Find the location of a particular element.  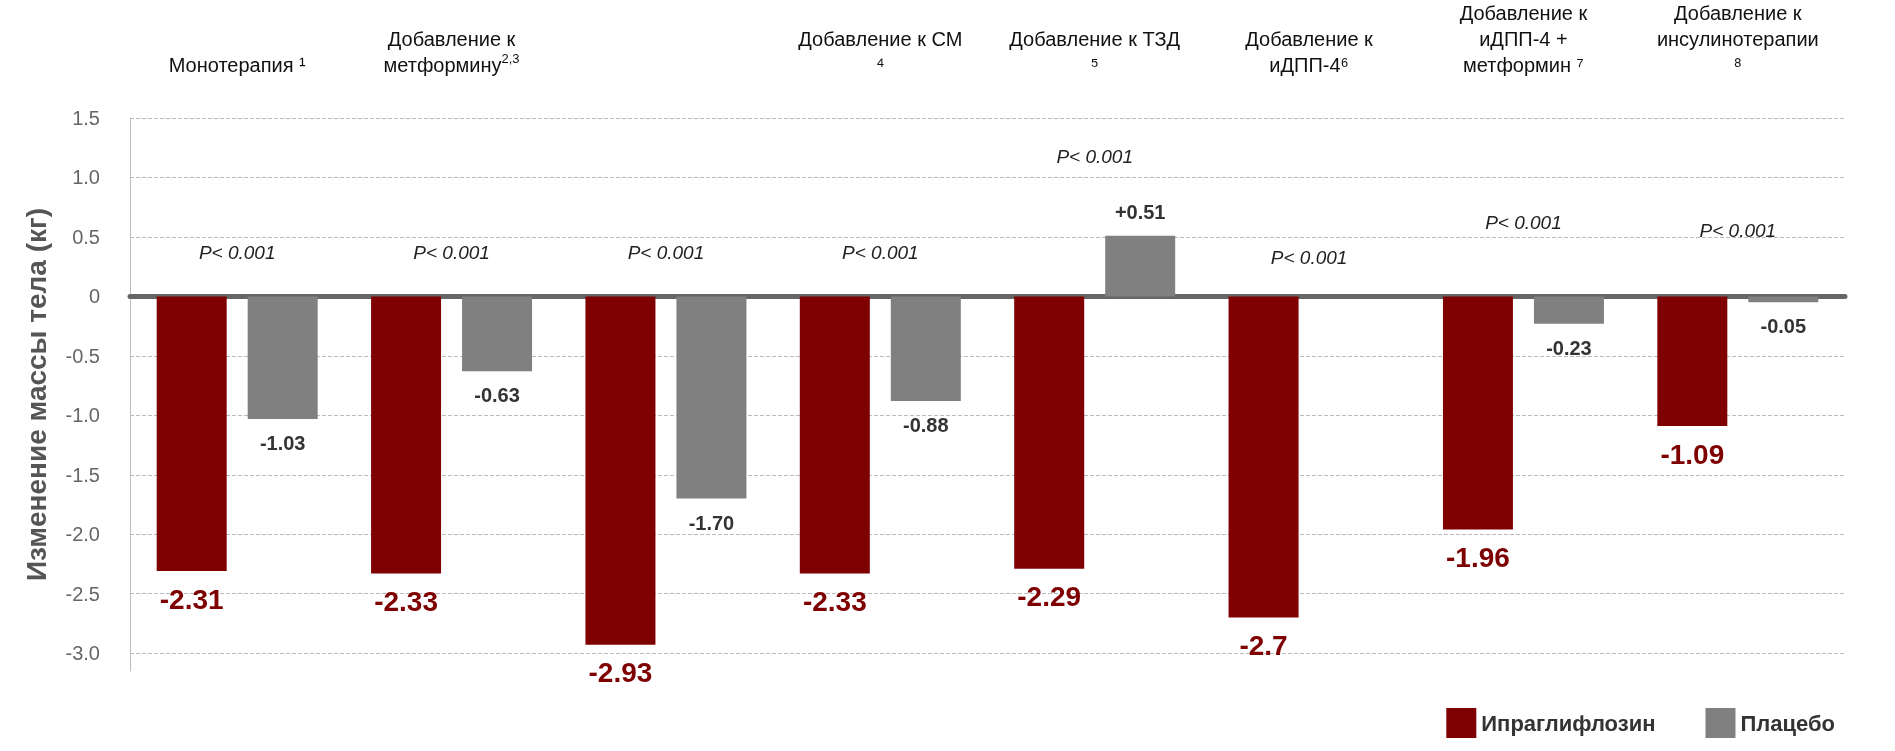

data-label: -1.96 is located at coordinates (1478, 557).